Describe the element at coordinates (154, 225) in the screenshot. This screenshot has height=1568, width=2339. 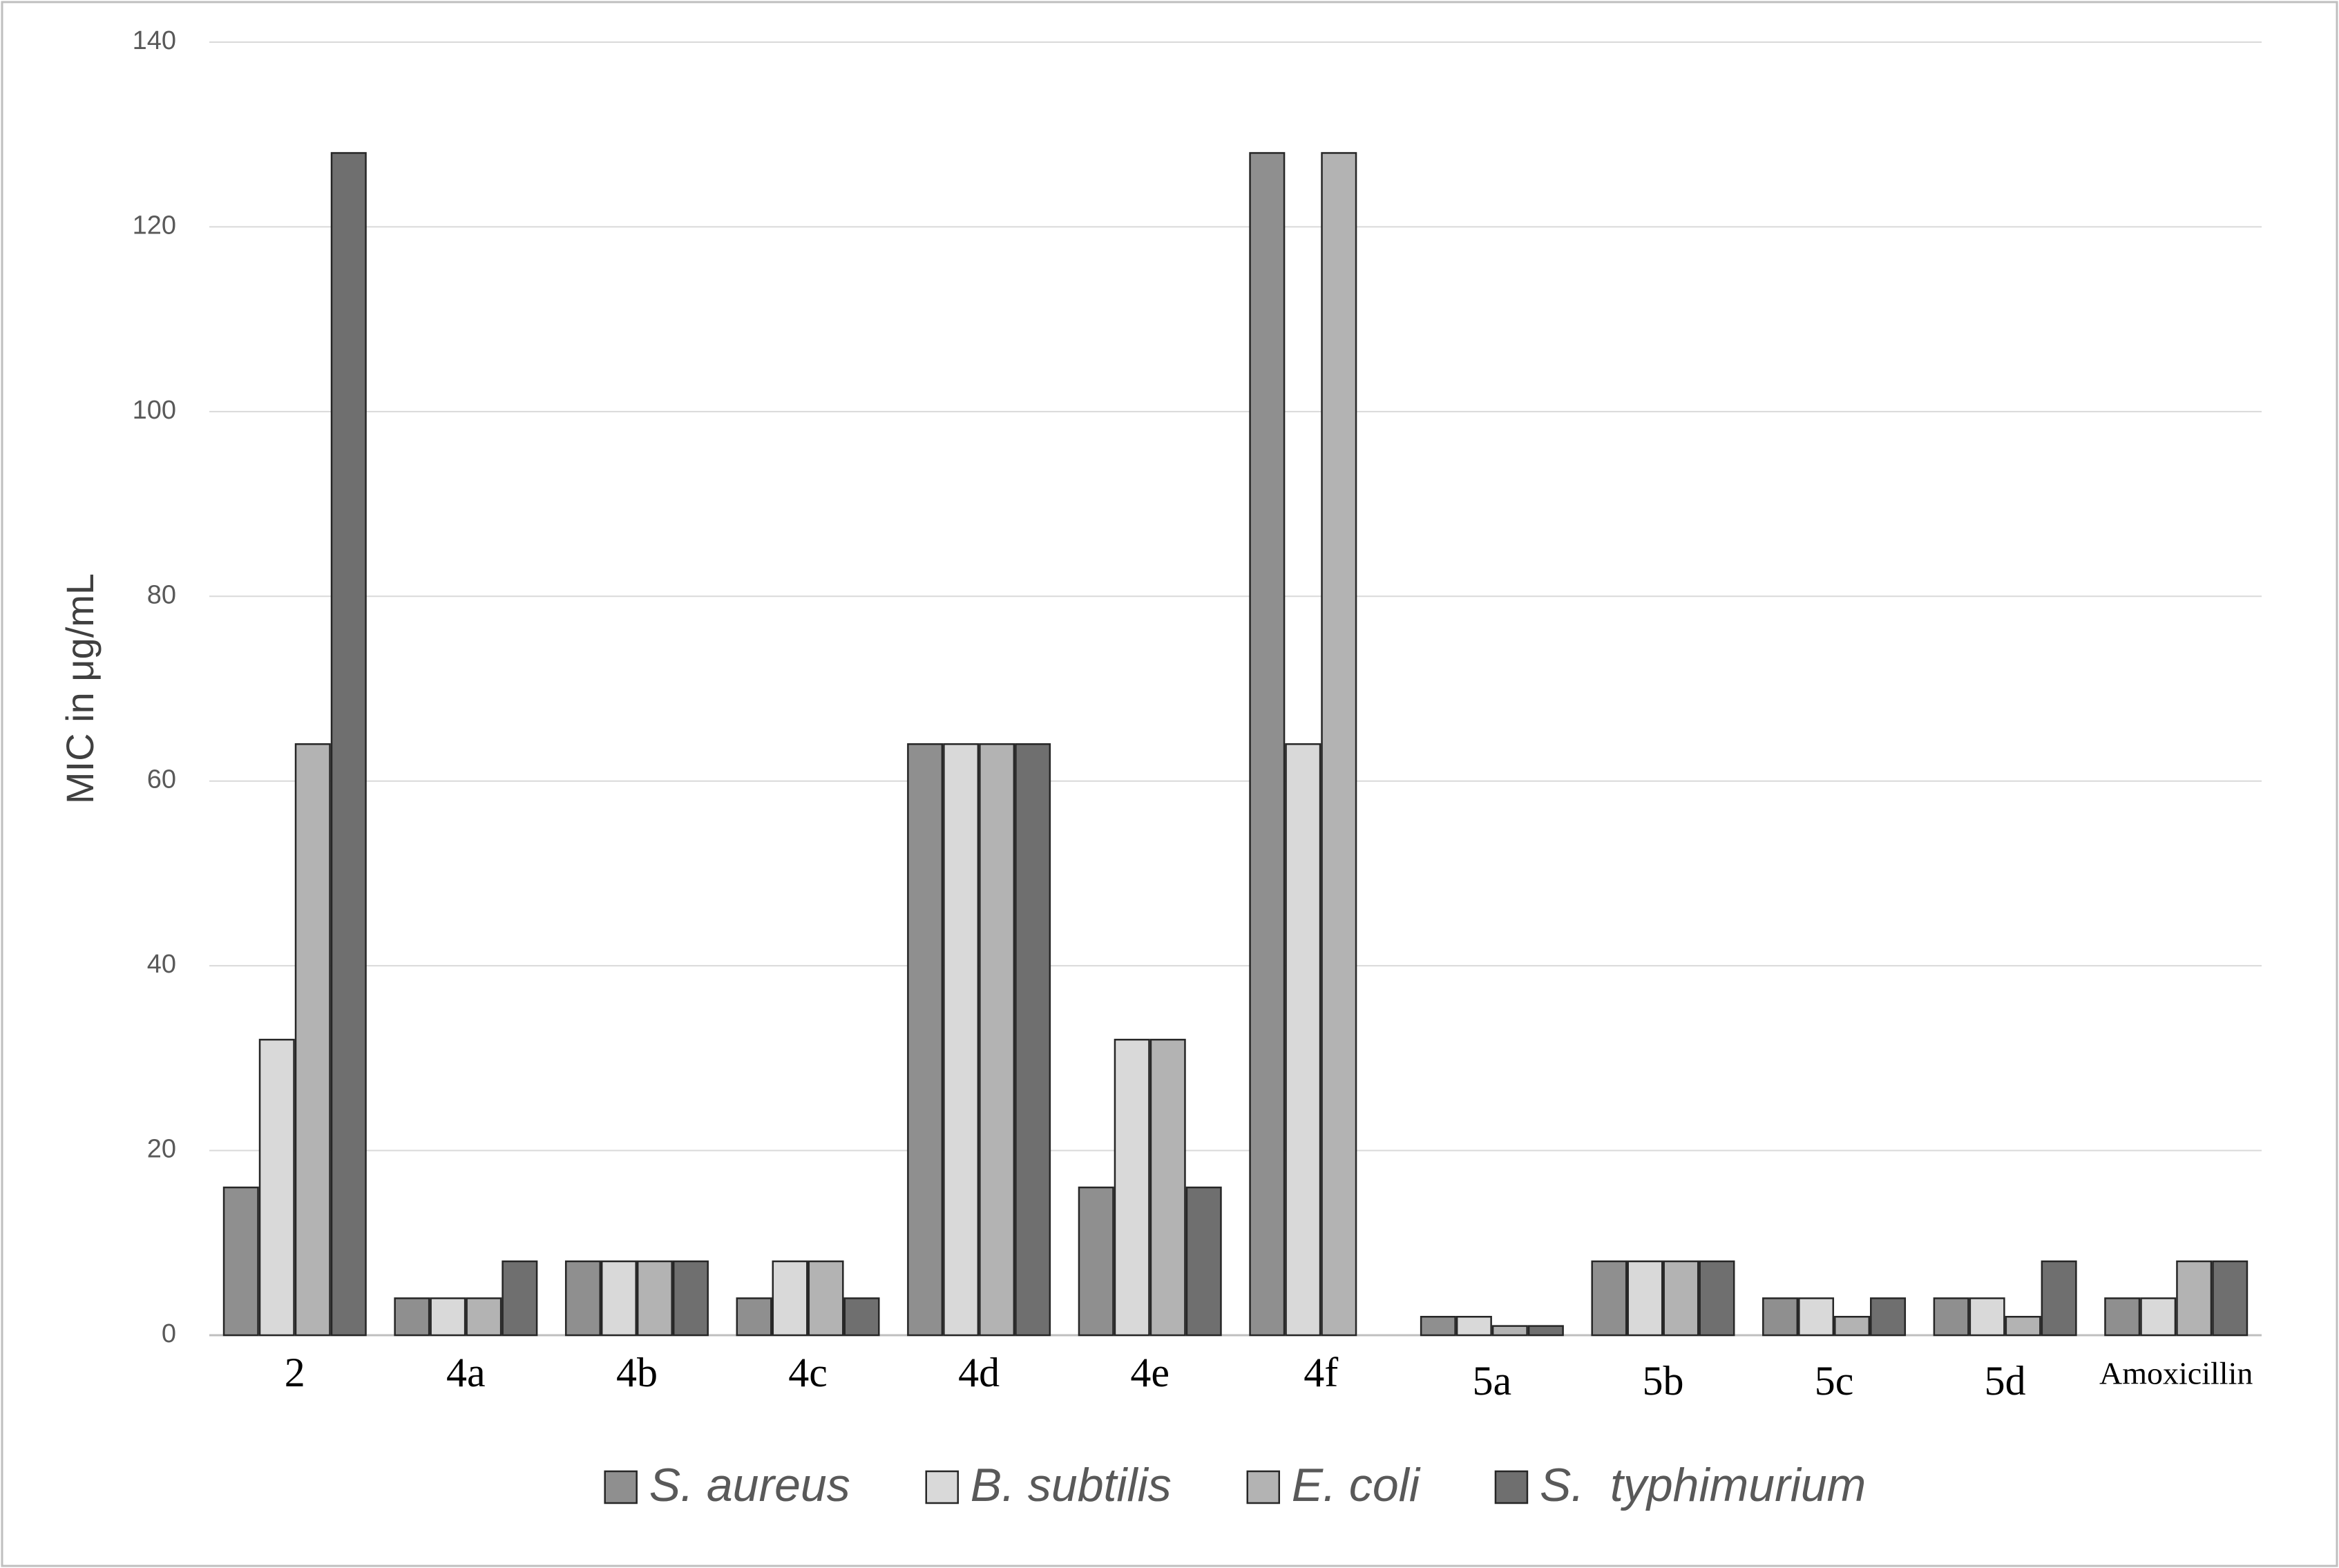
I see `y-tick-label: 120` at that location.